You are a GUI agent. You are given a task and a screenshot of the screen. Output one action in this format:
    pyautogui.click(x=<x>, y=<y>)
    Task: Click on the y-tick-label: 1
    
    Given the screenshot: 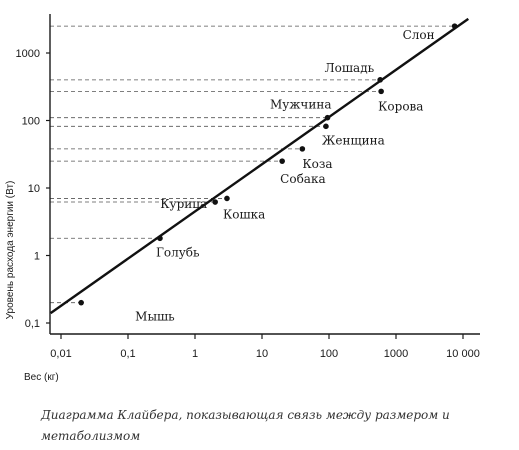 What is the action you would take?
    pyautogui.click(x=37, y=257)
    